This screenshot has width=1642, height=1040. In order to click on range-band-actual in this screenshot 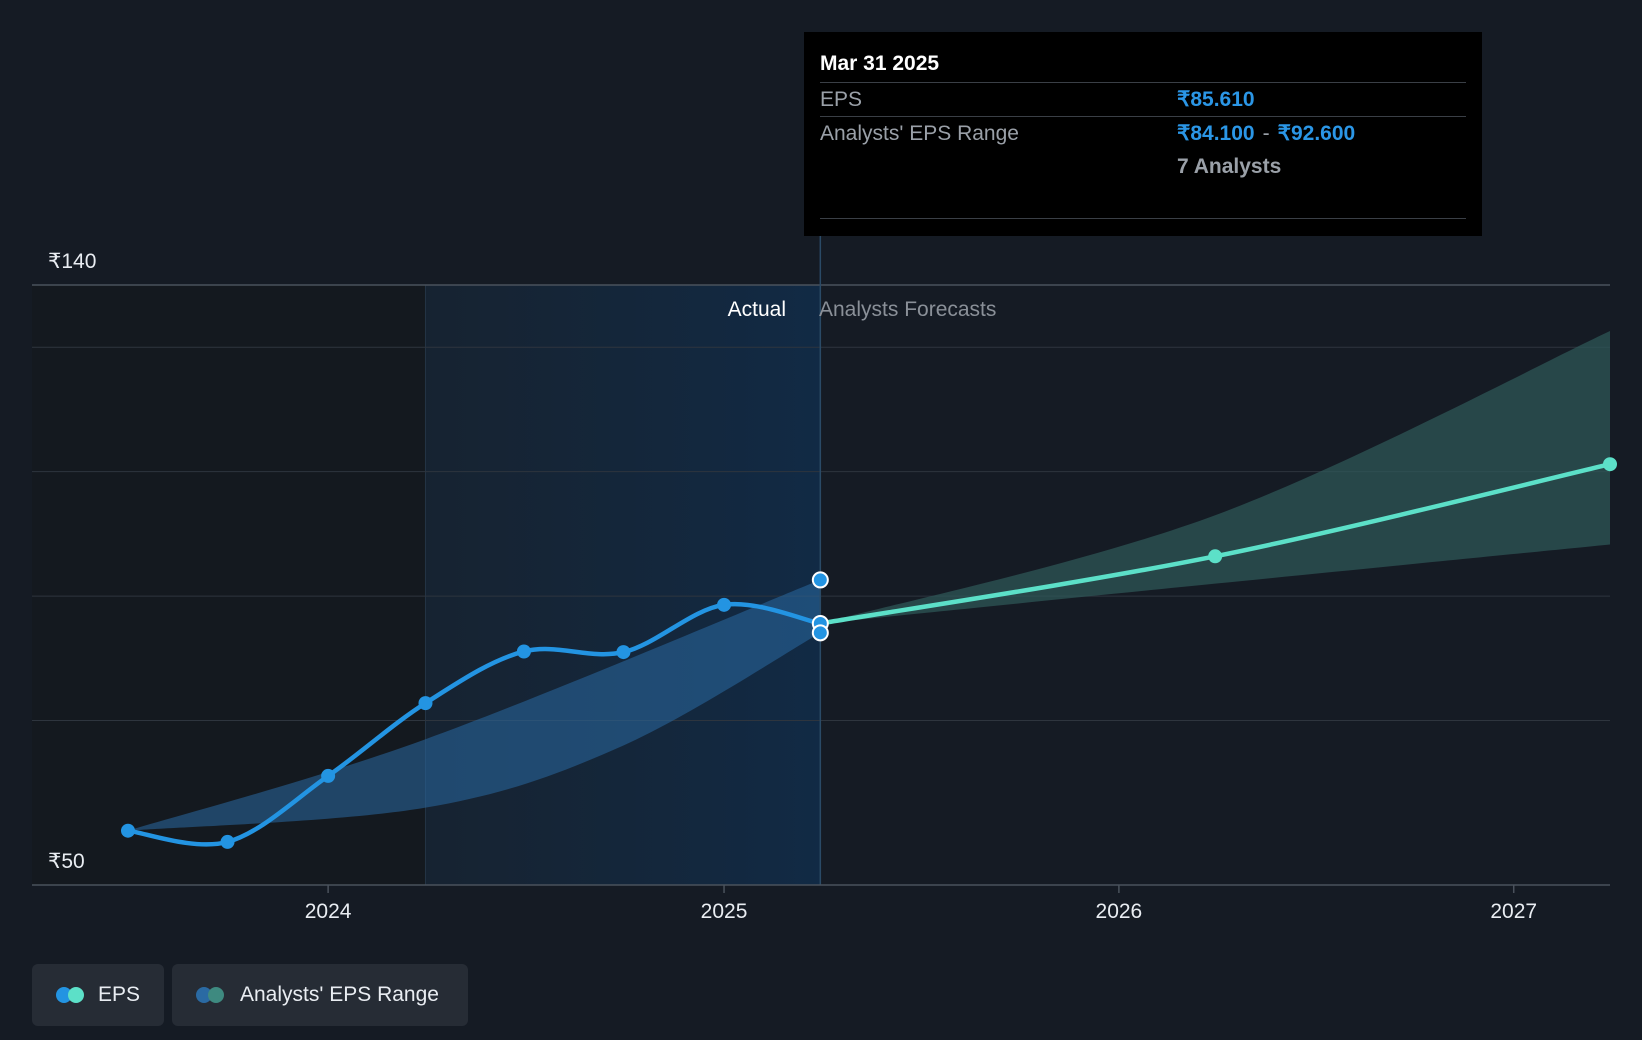, I will do `click(474, 705)`.